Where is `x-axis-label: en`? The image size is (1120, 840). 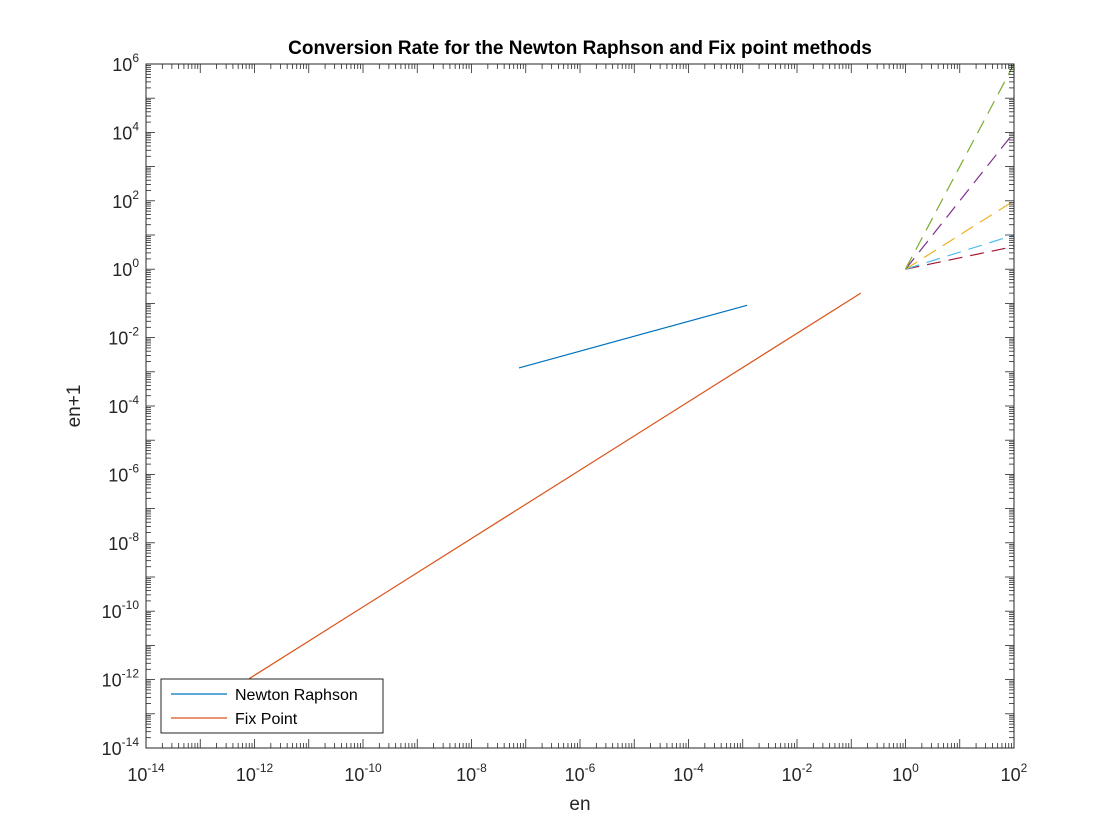 x-axis-label: en is located at coordinates (579, 804).